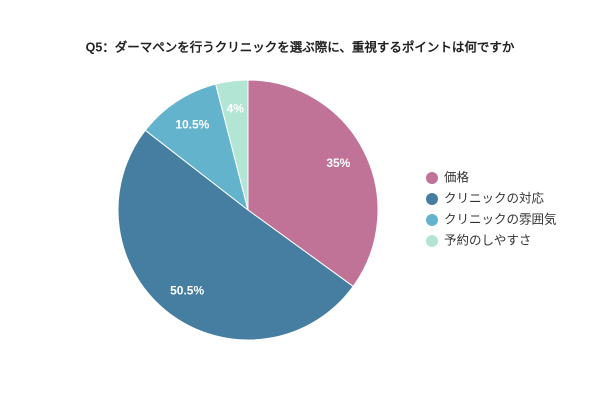  Describe the element at coordinates (300, 46) in the screenshot. I see `chart-title: Q5：ダーマペンを行うクリニックを選ぶ際に、重視するポイントは何ですか` at that location.